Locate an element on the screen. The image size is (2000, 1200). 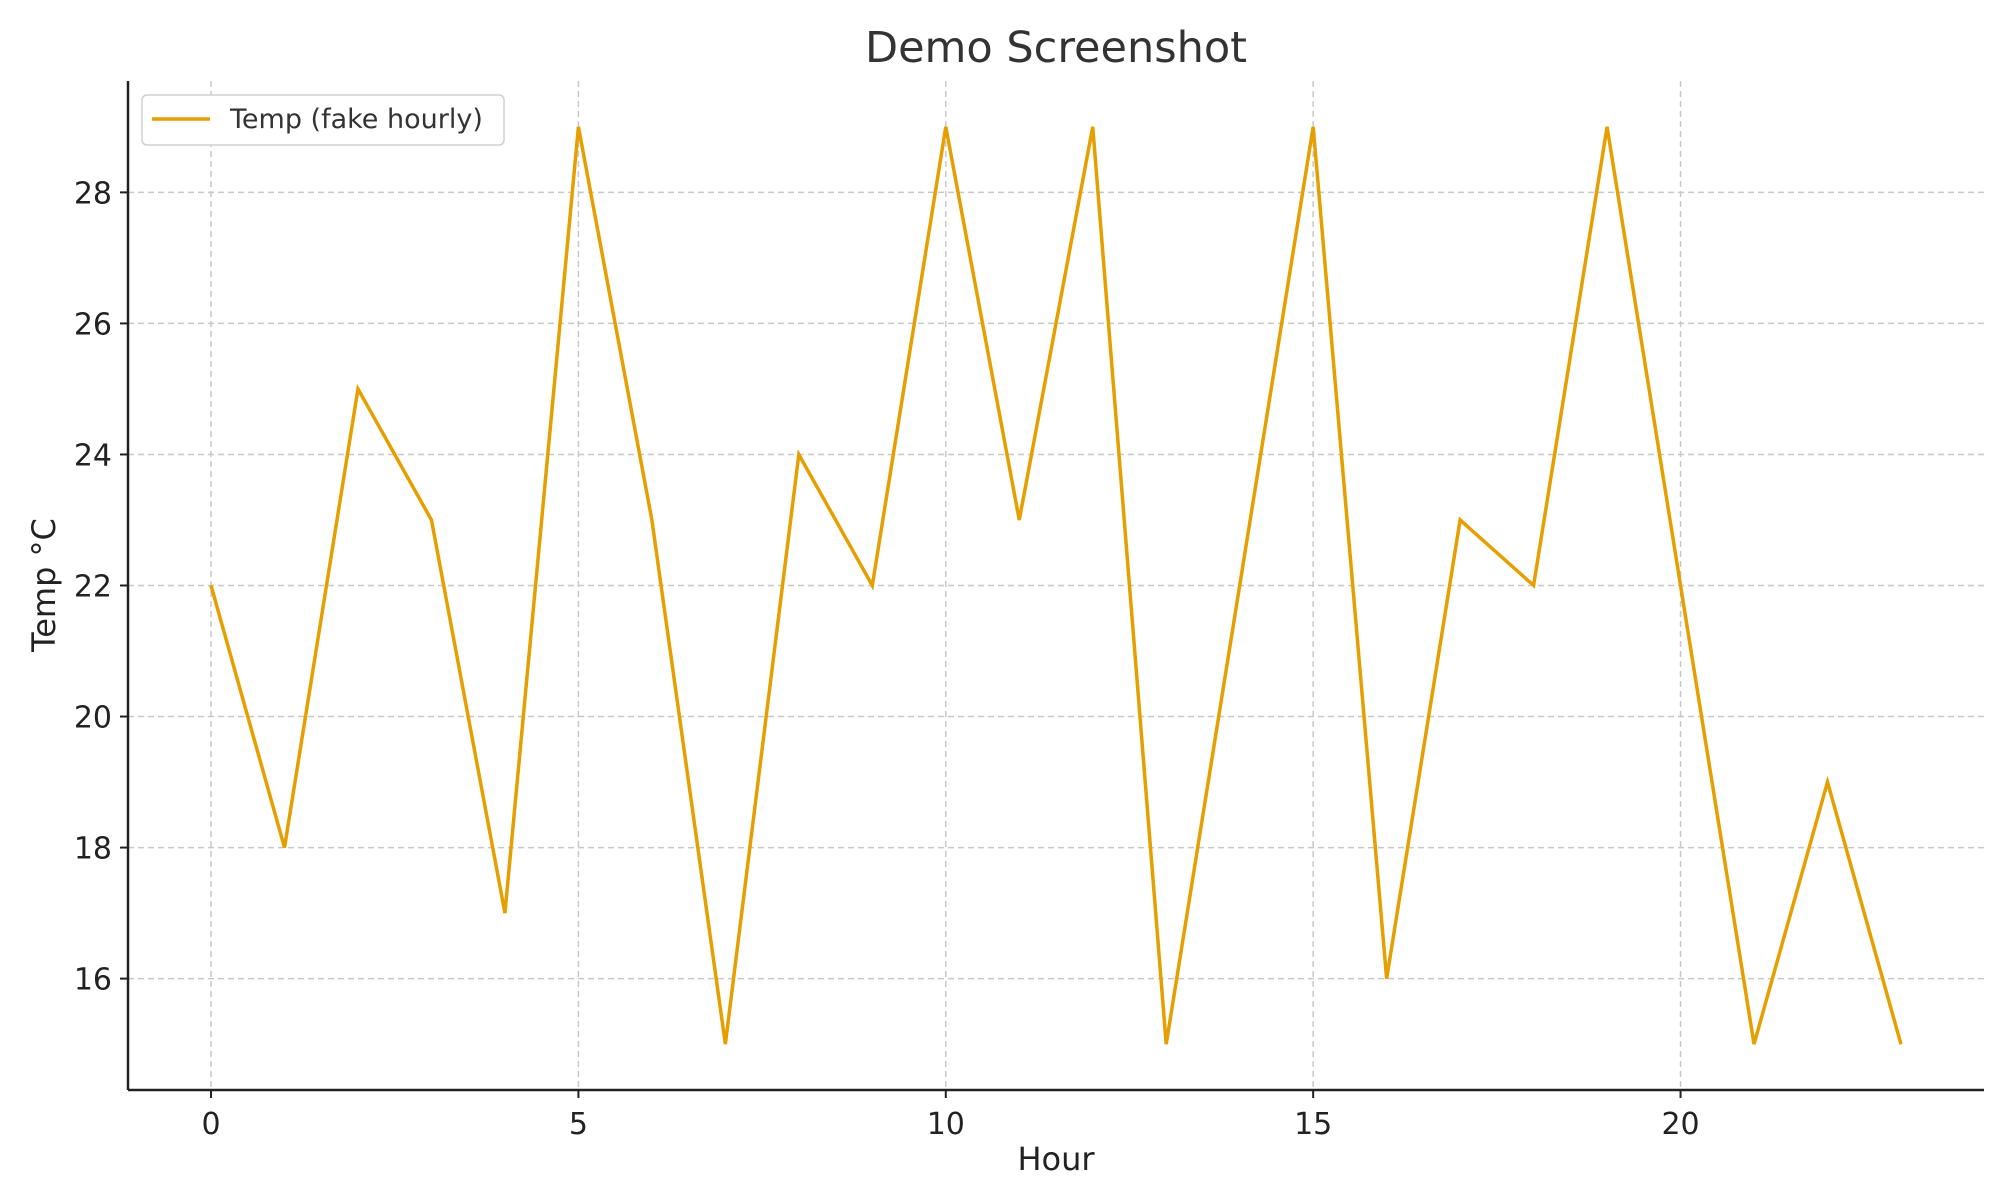
x-axis-label: Hour is located at coordinates (1056, 1159).